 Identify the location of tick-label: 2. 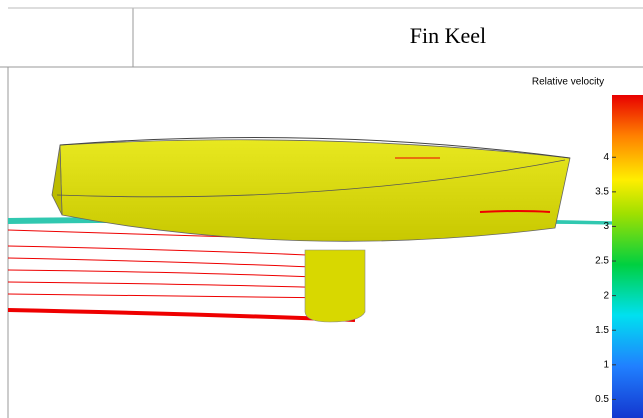
(606, 295).